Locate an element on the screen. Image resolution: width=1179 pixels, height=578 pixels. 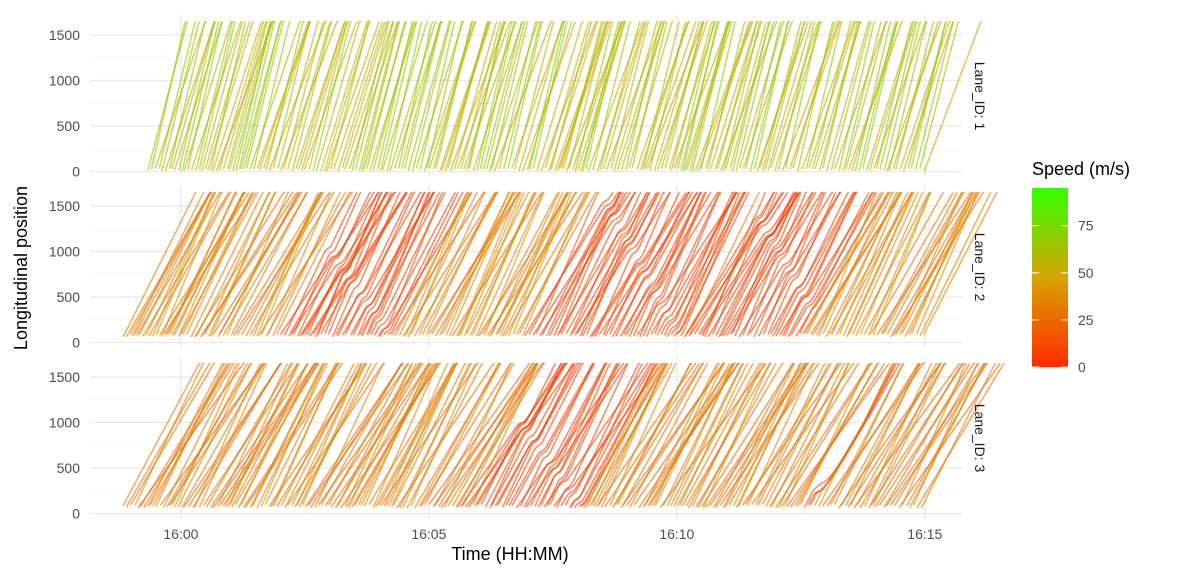
y-tick-label: 1000 is located at coordinates (64, 252).